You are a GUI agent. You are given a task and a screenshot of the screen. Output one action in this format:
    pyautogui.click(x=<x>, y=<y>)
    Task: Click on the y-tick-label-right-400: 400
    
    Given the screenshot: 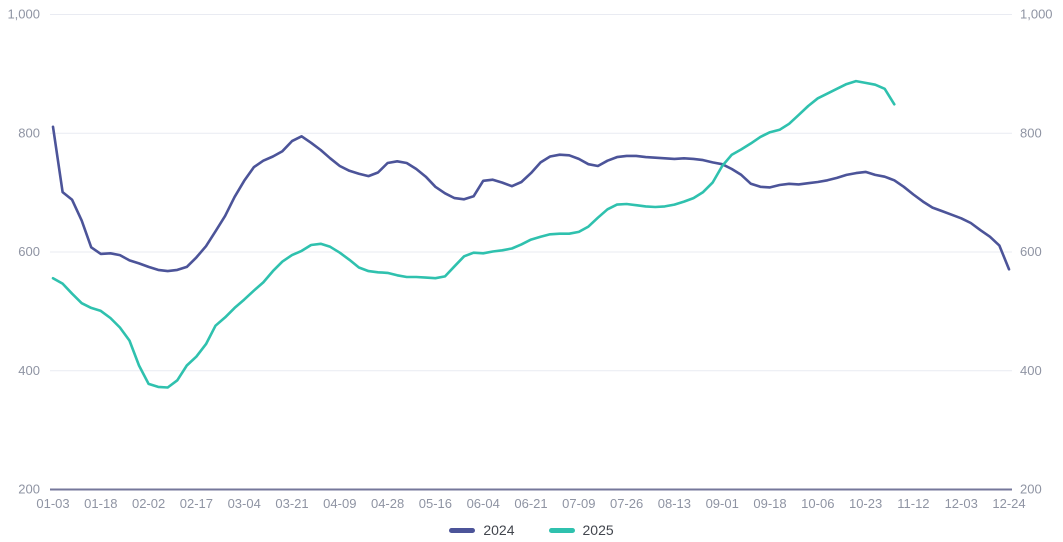 What is the action you would take?
    pyautogui.click(x=1031, y=370)
    